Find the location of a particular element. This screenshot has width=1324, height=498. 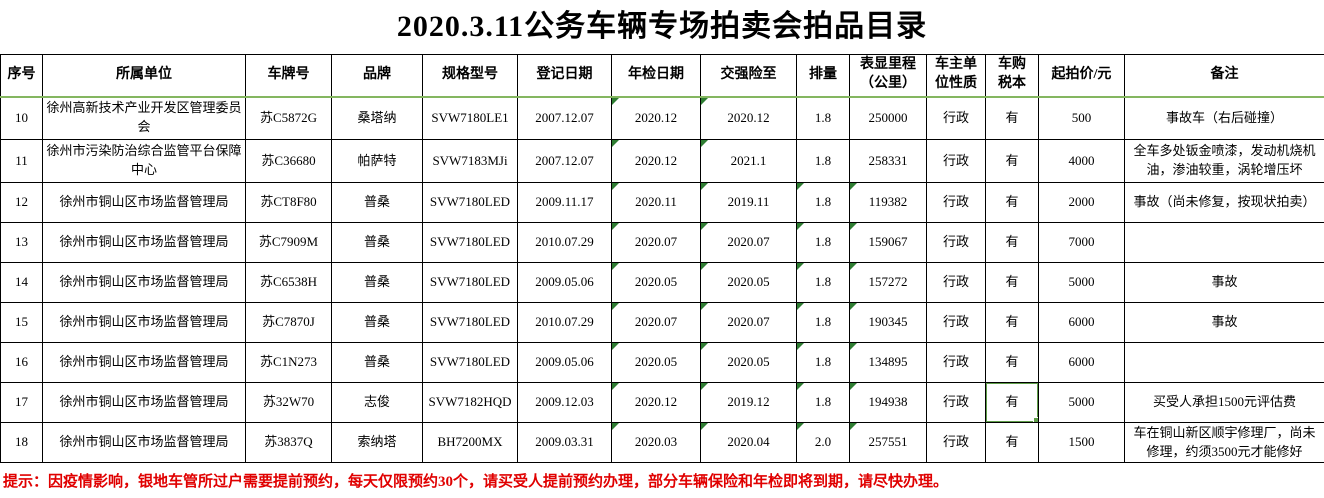

cell-inspection-date: 2020.03 is located at coordinates (656, 442).